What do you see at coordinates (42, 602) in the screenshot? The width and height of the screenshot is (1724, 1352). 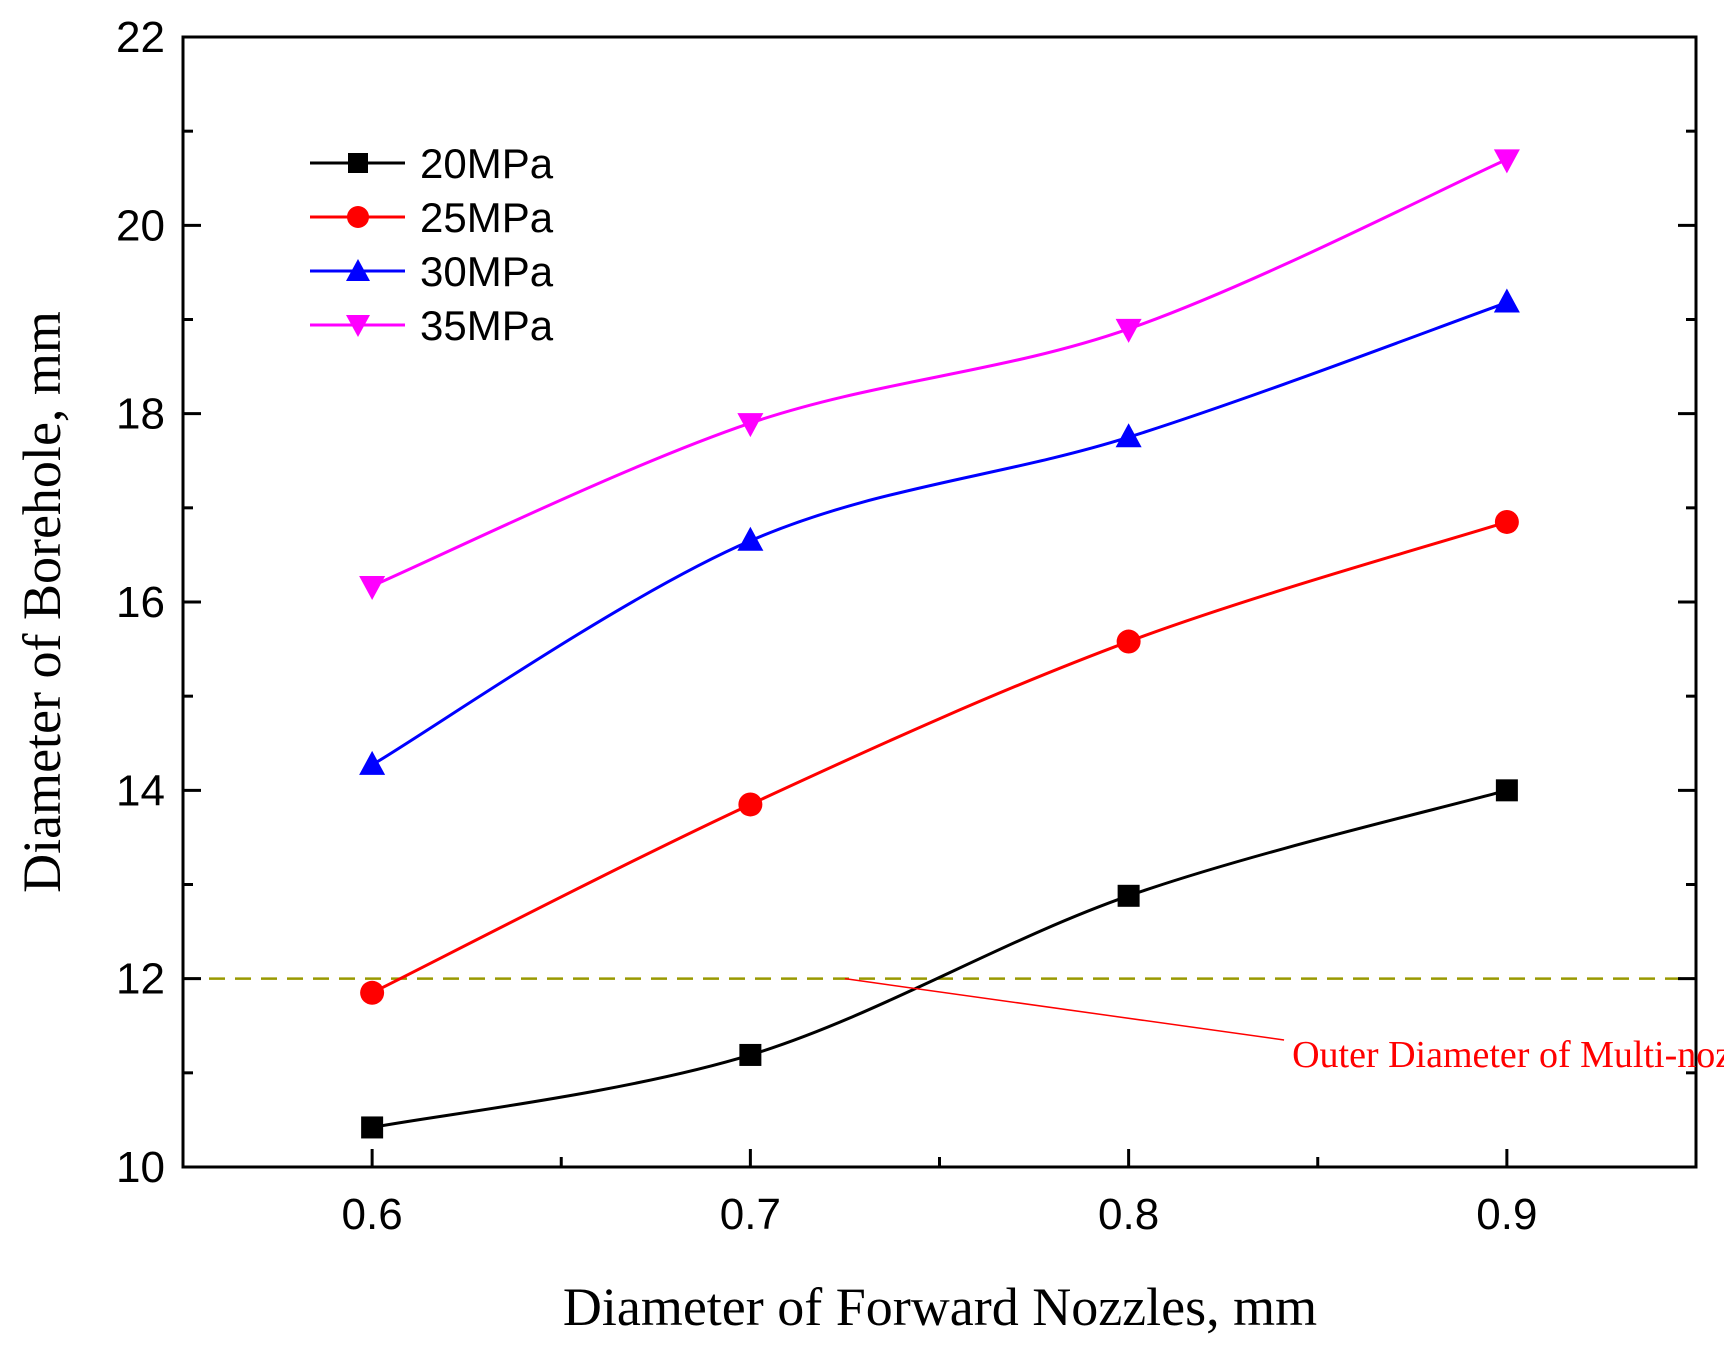 I see `y-axis-title: Diameter of Borehole, mm` at bounding box center [42, 602].